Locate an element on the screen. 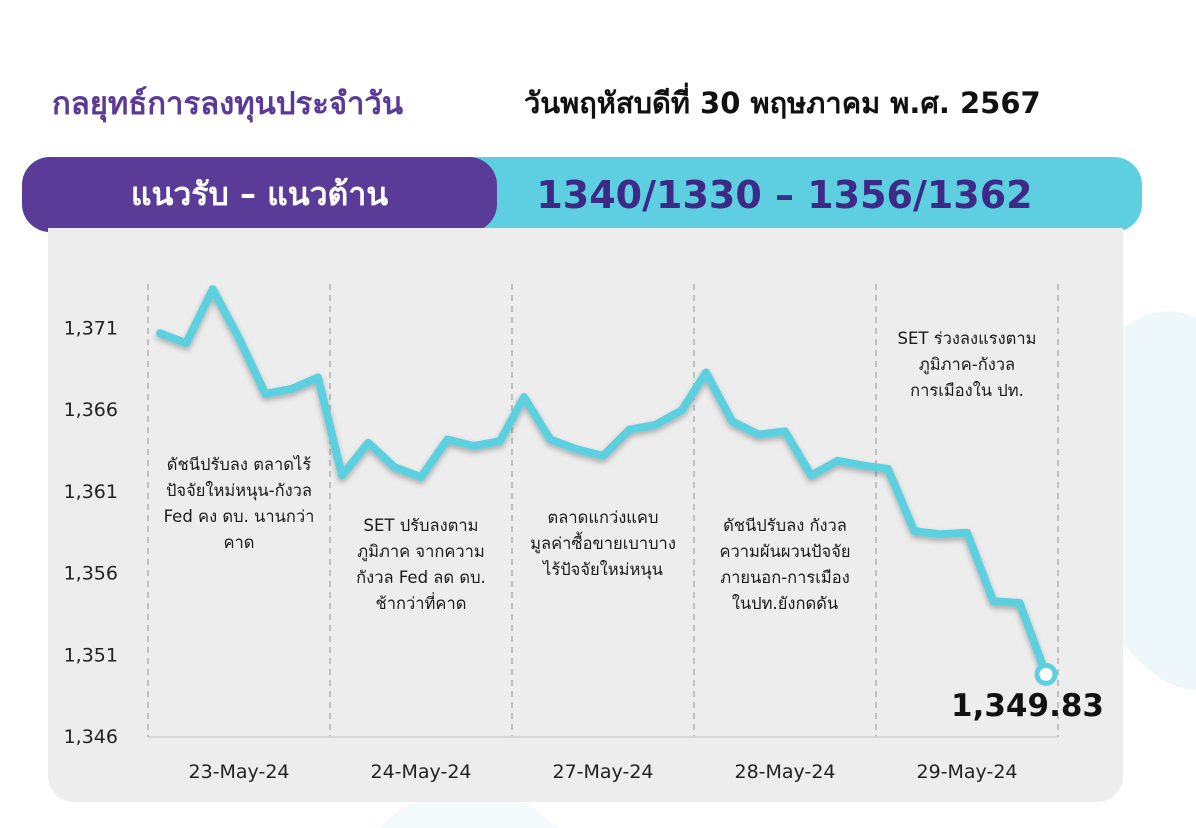  support-resistance-label-box: แนวรับ – แนวต้าน is located at coordinates (259, 194).